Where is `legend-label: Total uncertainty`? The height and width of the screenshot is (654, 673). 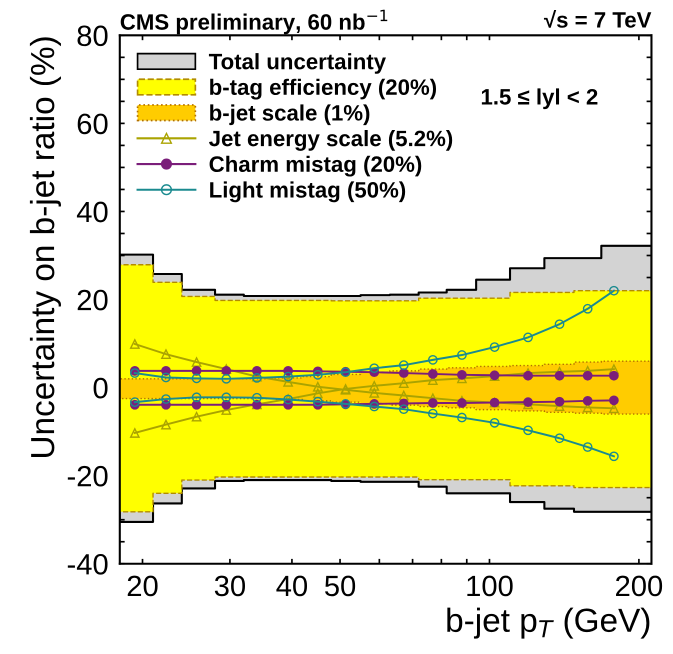 legend-label: Total uncertainty is located at coordinates (297, 63).